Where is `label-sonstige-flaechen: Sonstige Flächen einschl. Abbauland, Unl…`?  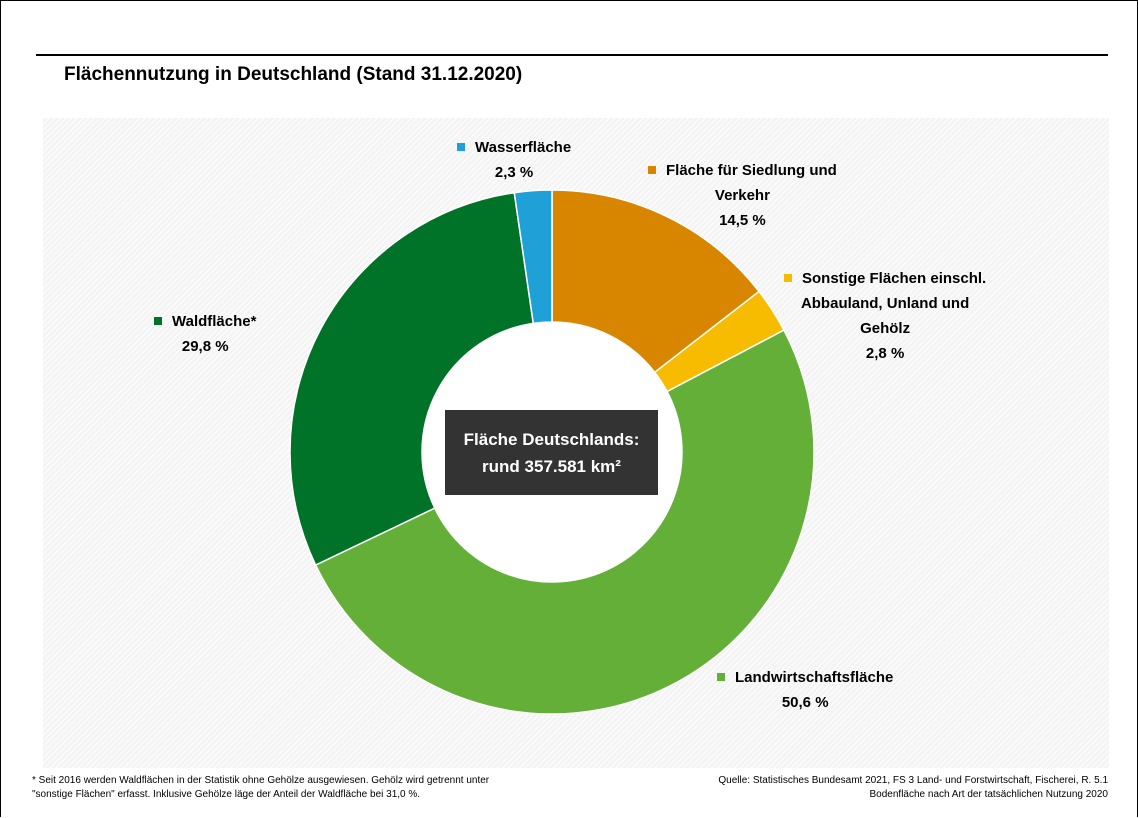
label-sonstige-flaechen: Sonstige Flächen einschl. Abbauland, Unl… is located at coordinates (885, 316).